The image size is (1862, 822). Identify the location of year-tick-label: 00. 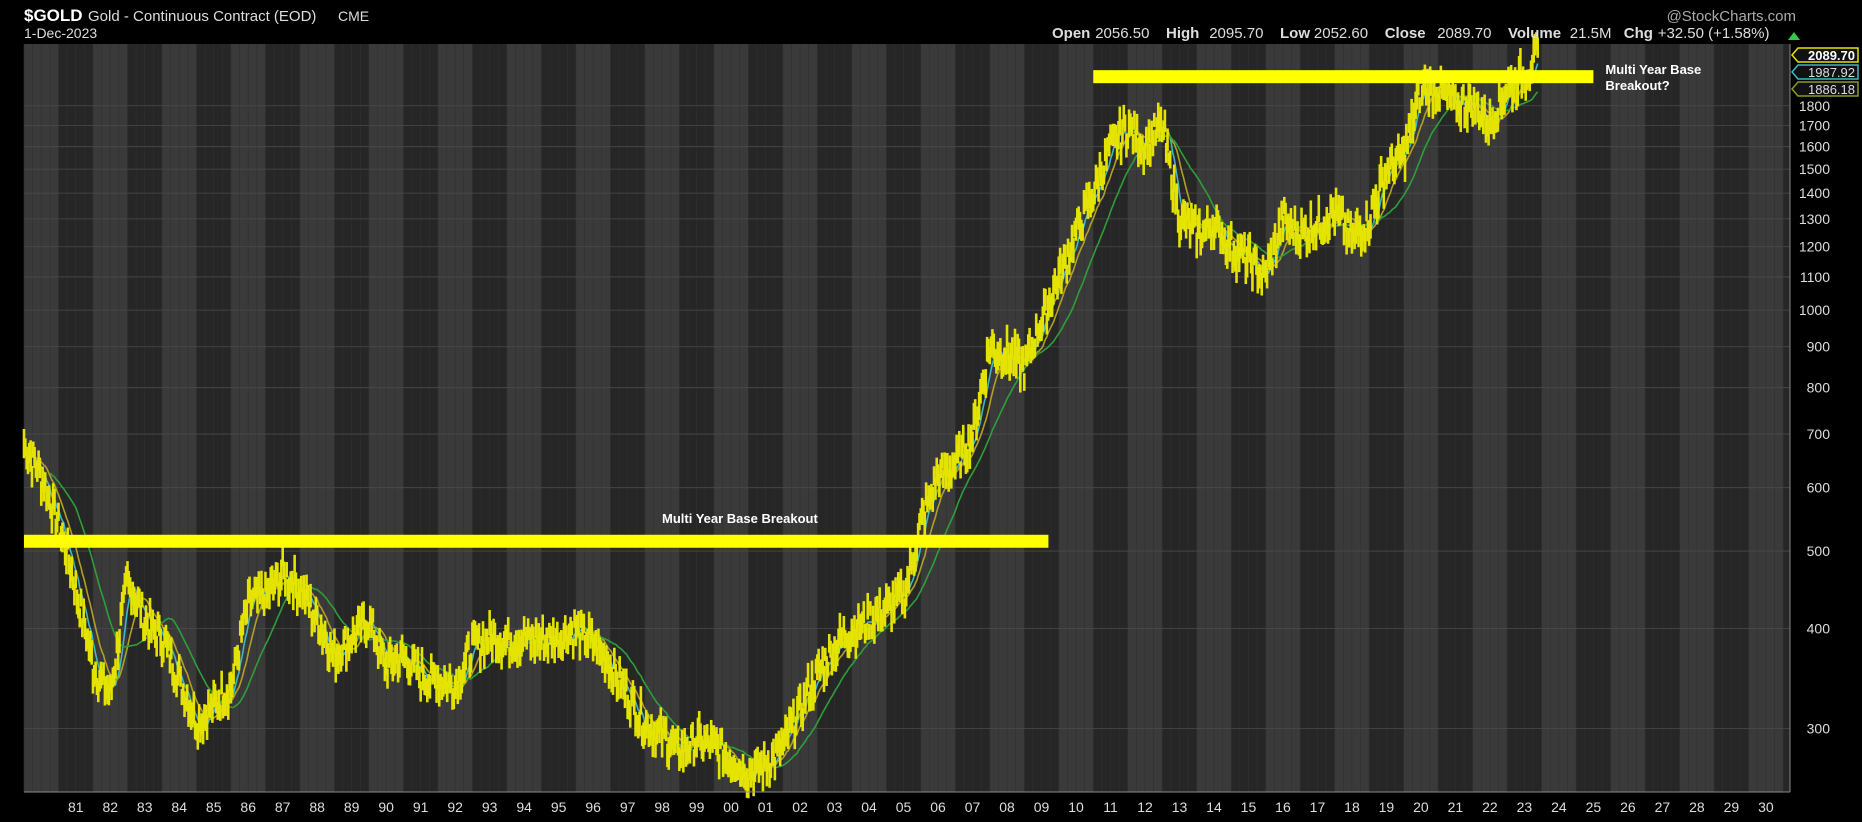
(731, 807).